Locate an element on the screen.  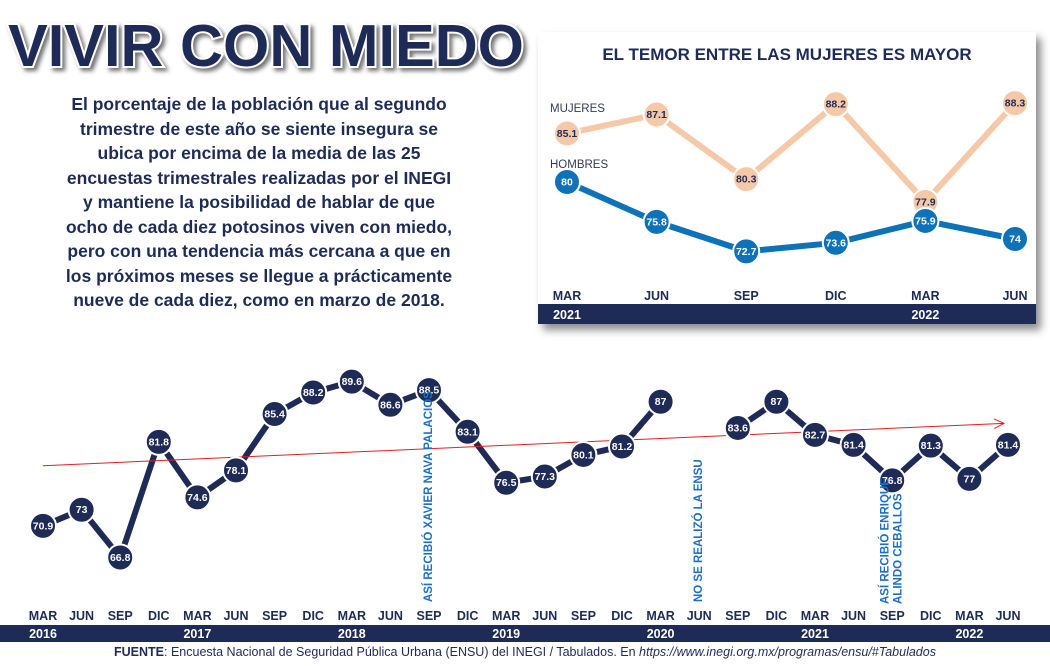
data-label: 74.6 is located at coordinates (197, 498).